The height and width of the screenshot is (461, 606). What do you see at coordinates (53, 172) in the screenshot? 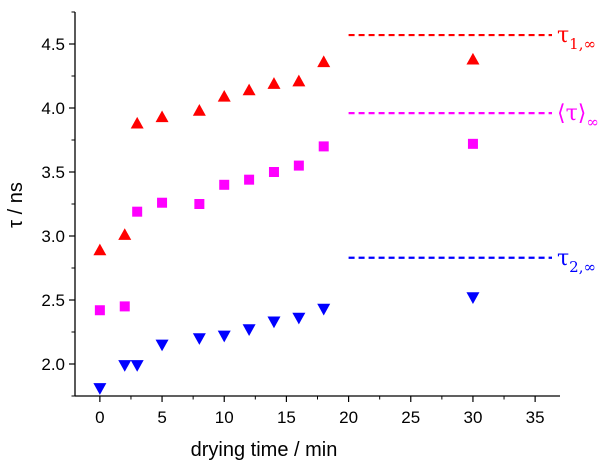
I see `y-tick-label: 3.5` at bounding box center [53, 172].